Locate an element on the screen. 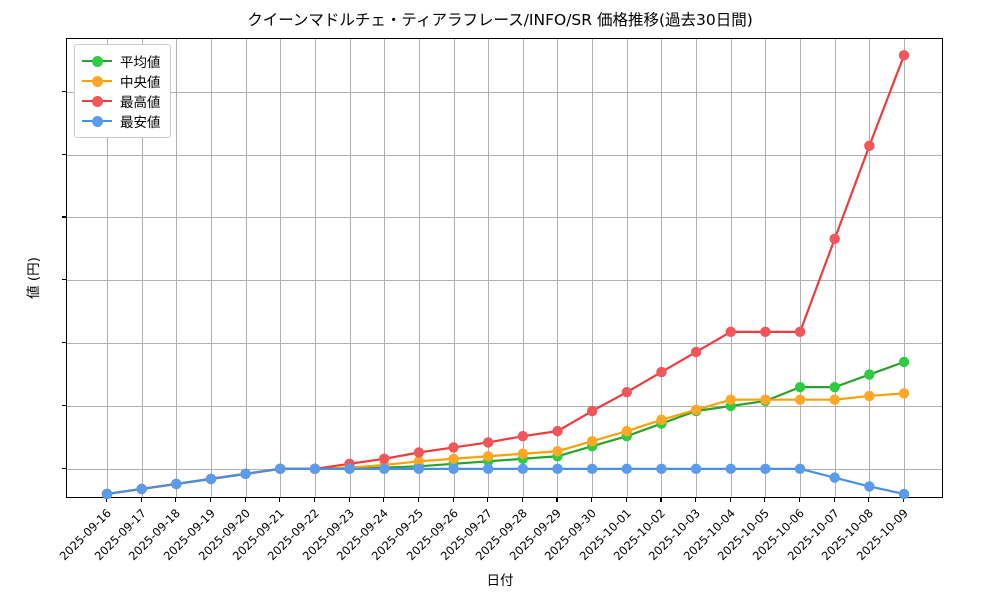 The image size is (1000, 600). chart-legend: 平均値中央値最高値 最安値 is located at coordinates (122, 91).